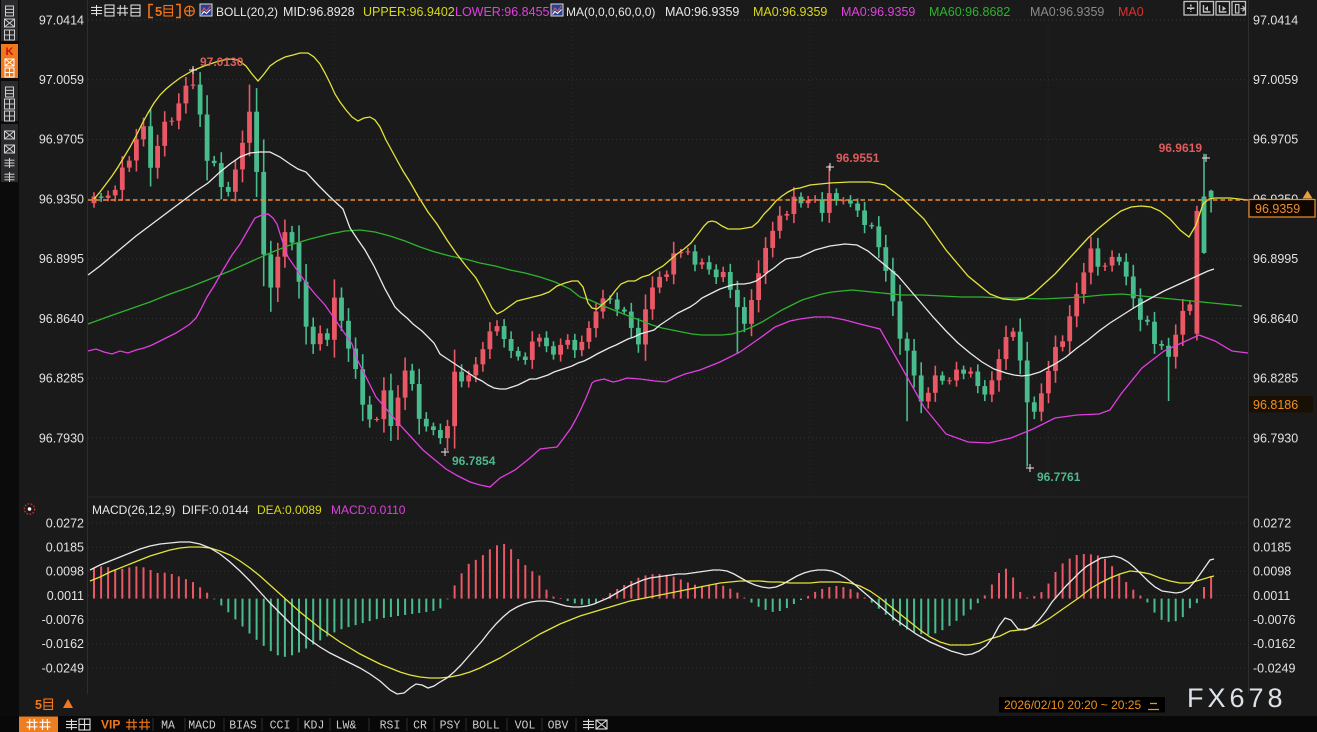  What do you see at coordinates (1181, 148) in the screenshot?
I see `svg-text: 96.9619` at bounding box center [1181, 148].